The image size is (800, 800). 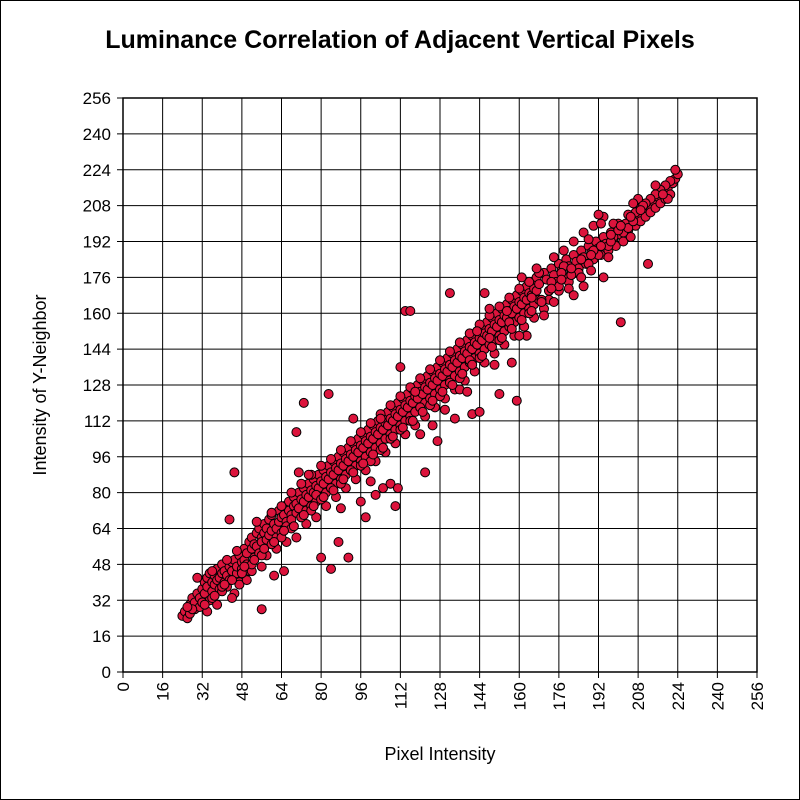 I want to click on x-tick-label: 144, so click(x=480, y=696).